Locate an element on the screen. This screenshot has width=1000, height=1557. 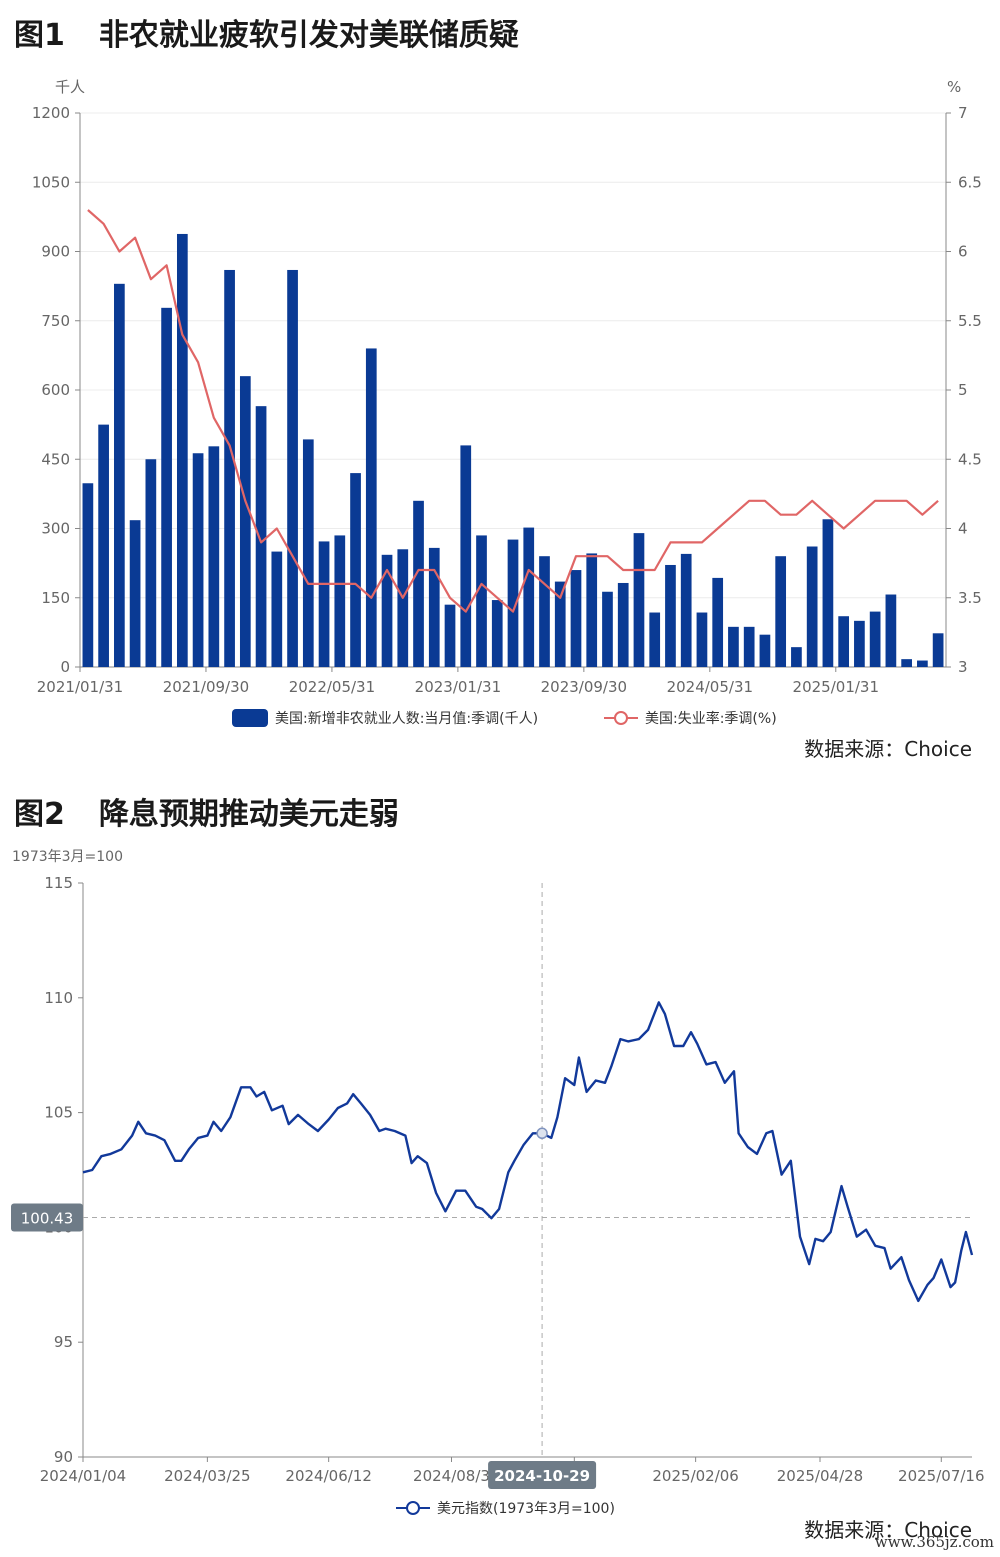
left-tick-label: 900 is located at coordinates (55, 252).